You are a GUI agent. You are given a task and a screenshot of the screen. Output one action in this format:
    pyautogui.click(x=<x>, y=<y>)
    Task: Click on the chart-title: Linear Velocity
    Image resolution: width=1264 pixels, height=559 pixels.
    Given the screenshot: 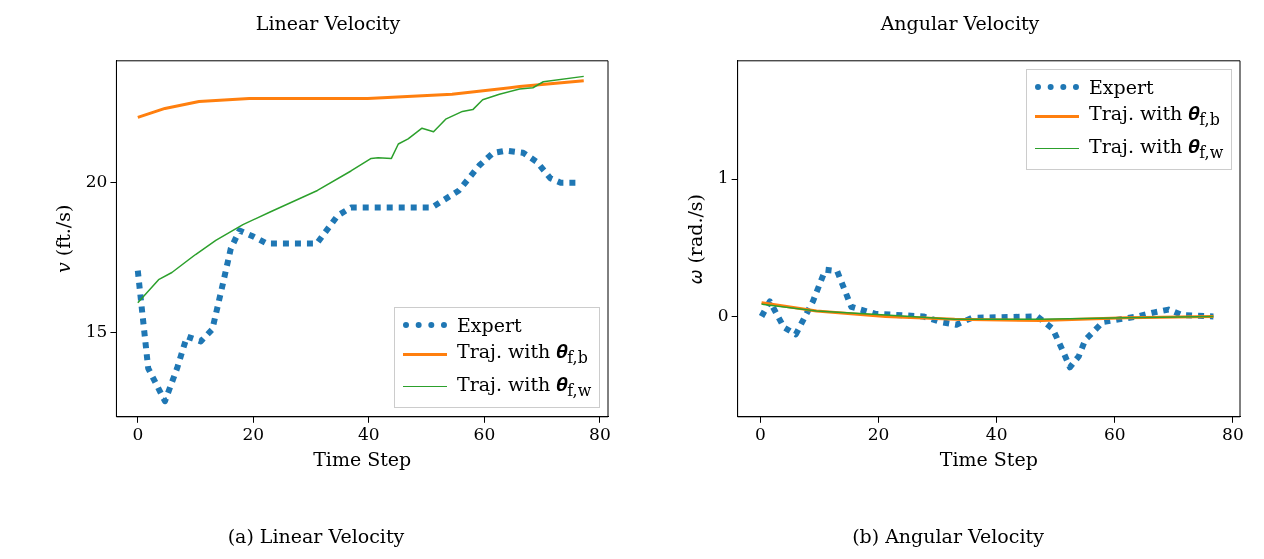 What is the action you would take?
    pyautogui.click(x=328, y=23)
    